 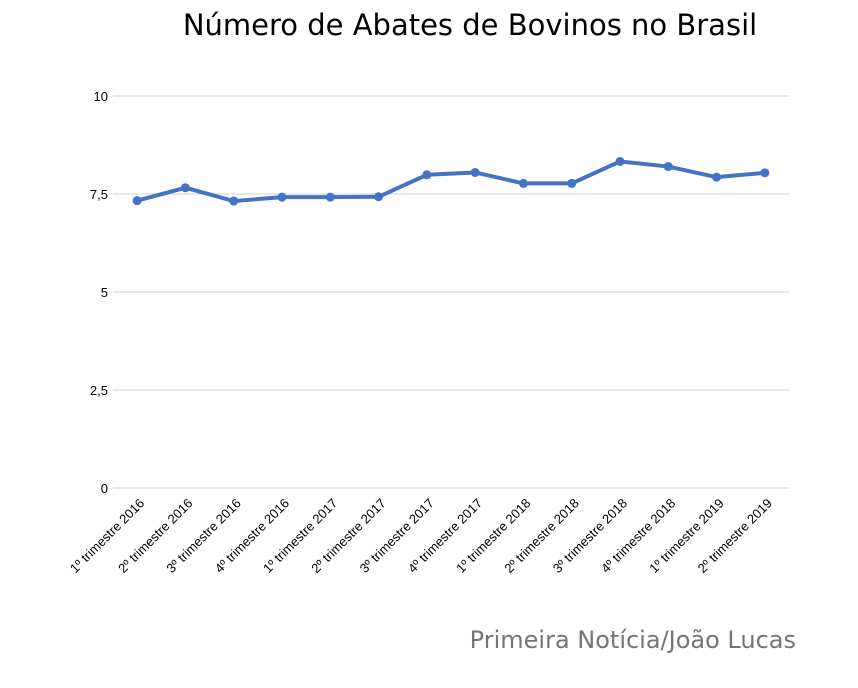 What do you see at coordinates (99, 390) in the screenshot?
I see `y-tick-label: 2,5` at bounding box center [99, 390].